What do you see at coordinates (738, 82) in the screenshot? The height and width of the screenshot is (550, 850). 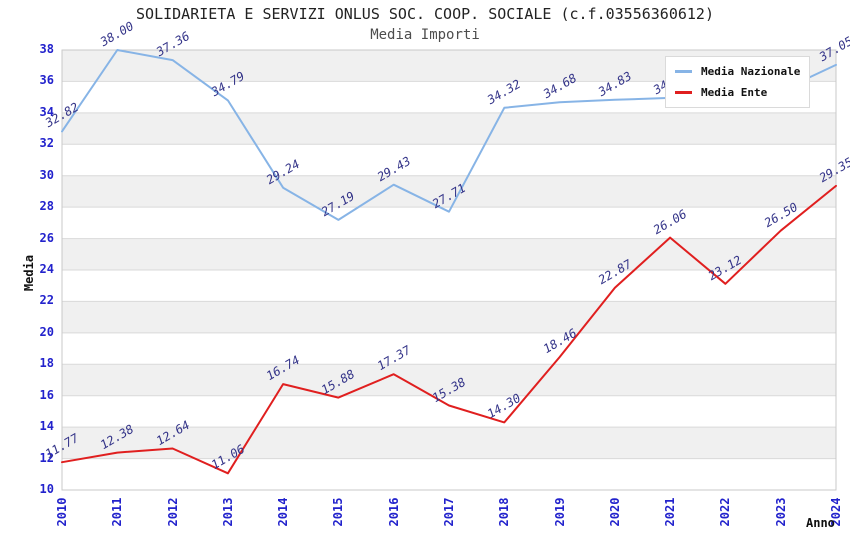 I see `legend: Media Nazionale Media Ente` at bounding box center [738, 82].